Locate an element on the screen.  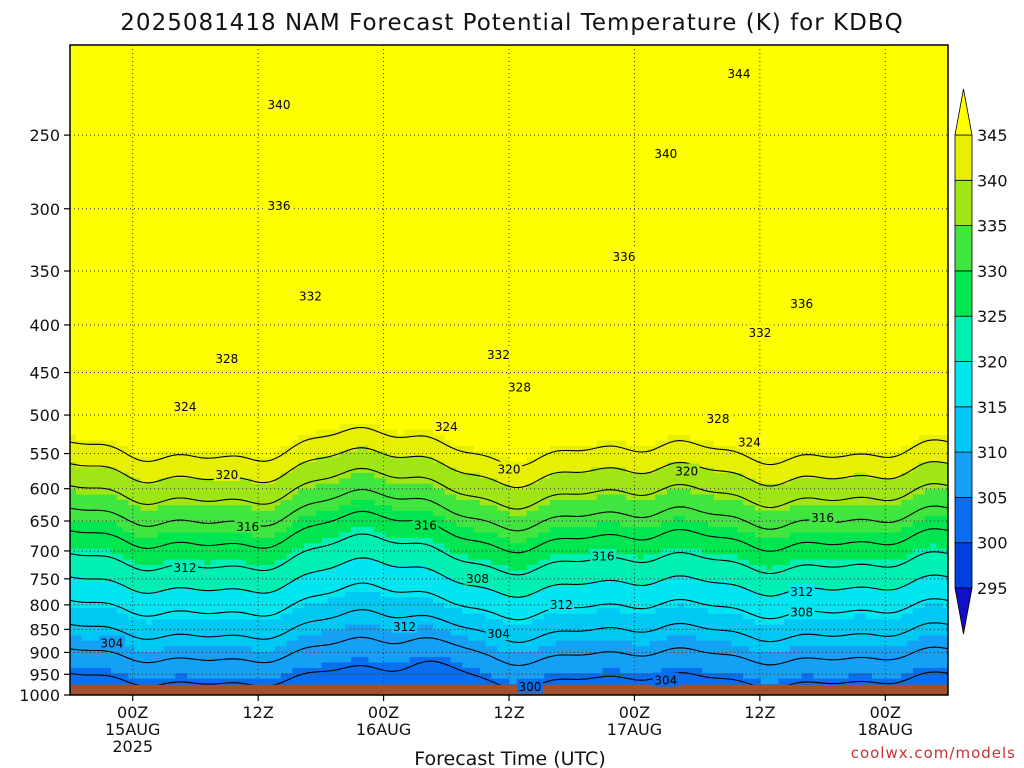
contour-label: 320 is located at coordinates (686, 472).